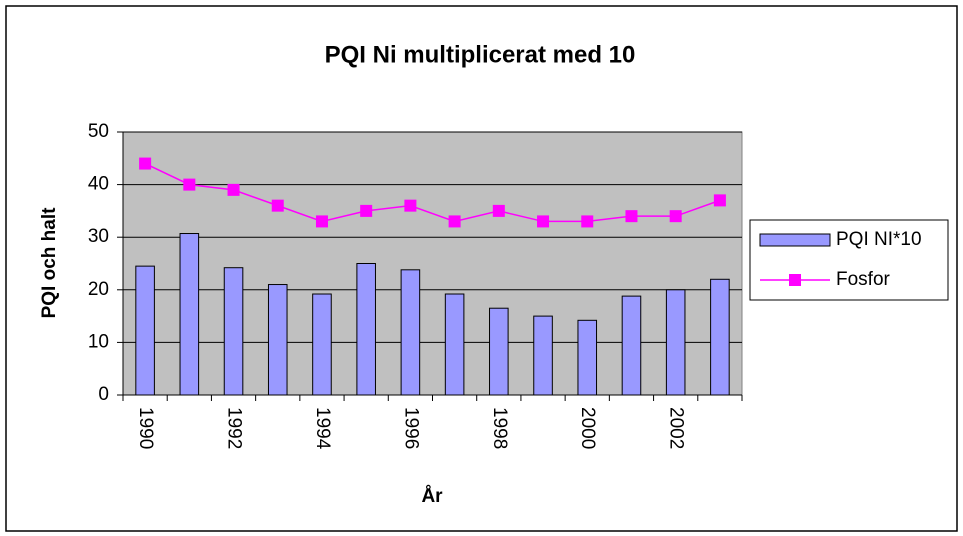  What do you see at coordinates (98, 184) in the screenshot?
I see `y-tick-label: 40` at bounding box center [98, 184].